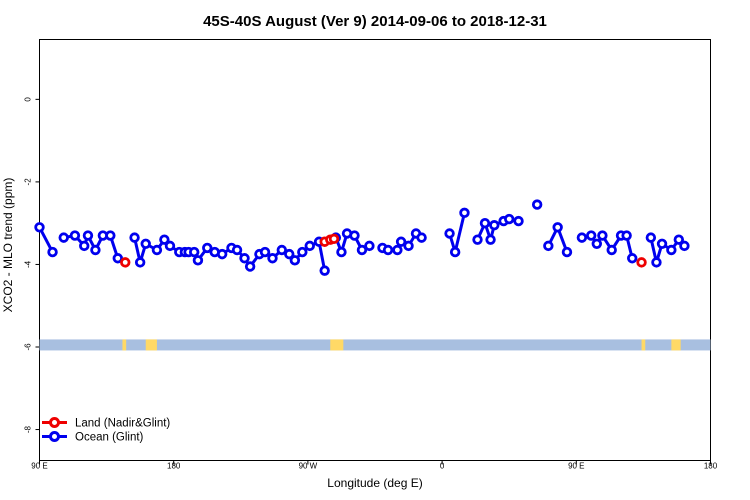 Image resolution: width=750 pixels, height=500 pixels. Describe the element at coordinates (374, 465) in the screenshot. I see `x-axis: 90 E 180 90 W 0 90 E 180` at that location.